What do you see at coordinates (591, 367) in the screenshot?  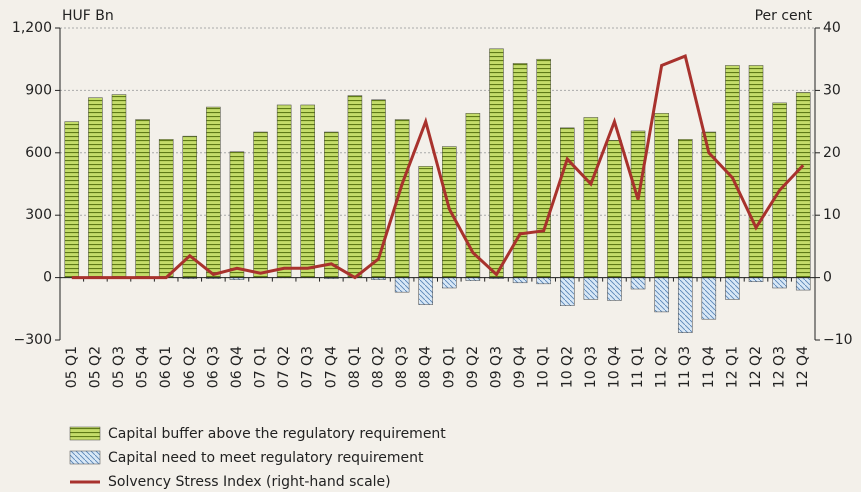 I see `x-tick-label: 10 Q3` at bounding box center [591, 367].